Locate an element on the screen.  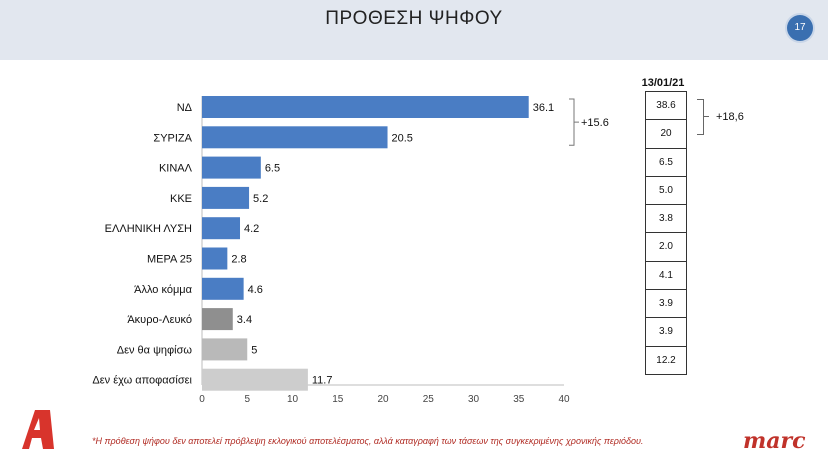
data-label: 2.8 is located at coordinates (238, 260).